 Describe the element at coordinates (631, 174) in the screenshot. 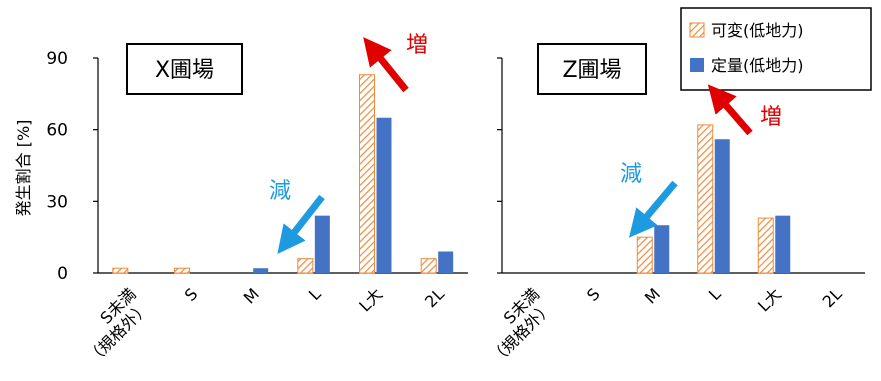

I see `decrease-label-right: 減` at that location.